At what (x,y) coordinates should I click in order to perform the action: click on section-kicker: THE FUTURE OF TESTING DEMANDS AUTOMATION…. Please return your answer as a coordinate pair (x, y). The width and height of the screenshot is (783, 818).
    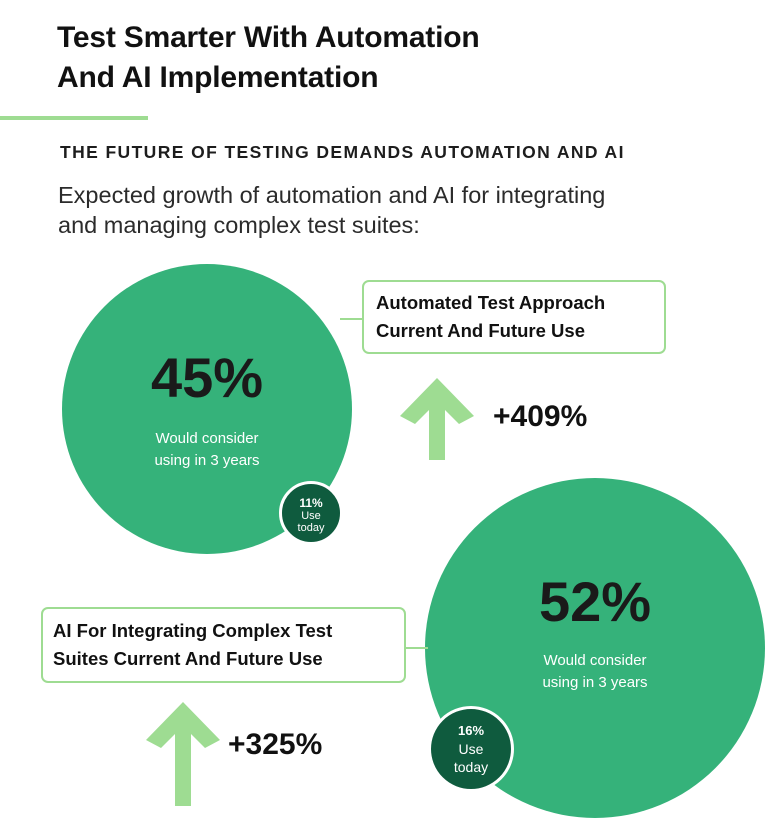
    Looking at the image, I should click on (342, 152).